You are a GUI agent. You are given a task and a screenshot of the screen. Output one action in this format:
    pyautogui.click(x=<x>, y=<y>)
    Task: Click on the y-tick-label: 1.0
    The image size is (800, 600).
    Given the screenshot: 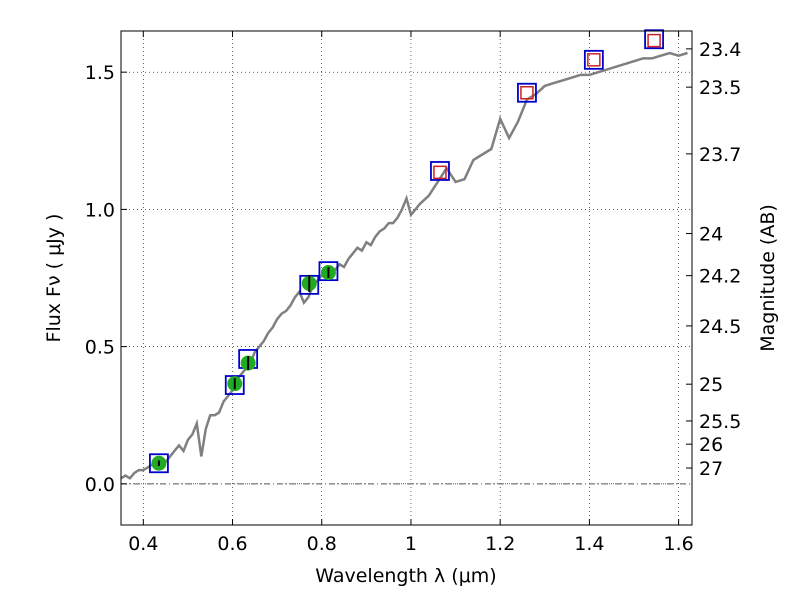 What is the action you would take?
    pyautogui.click(x=100, y=210)
    